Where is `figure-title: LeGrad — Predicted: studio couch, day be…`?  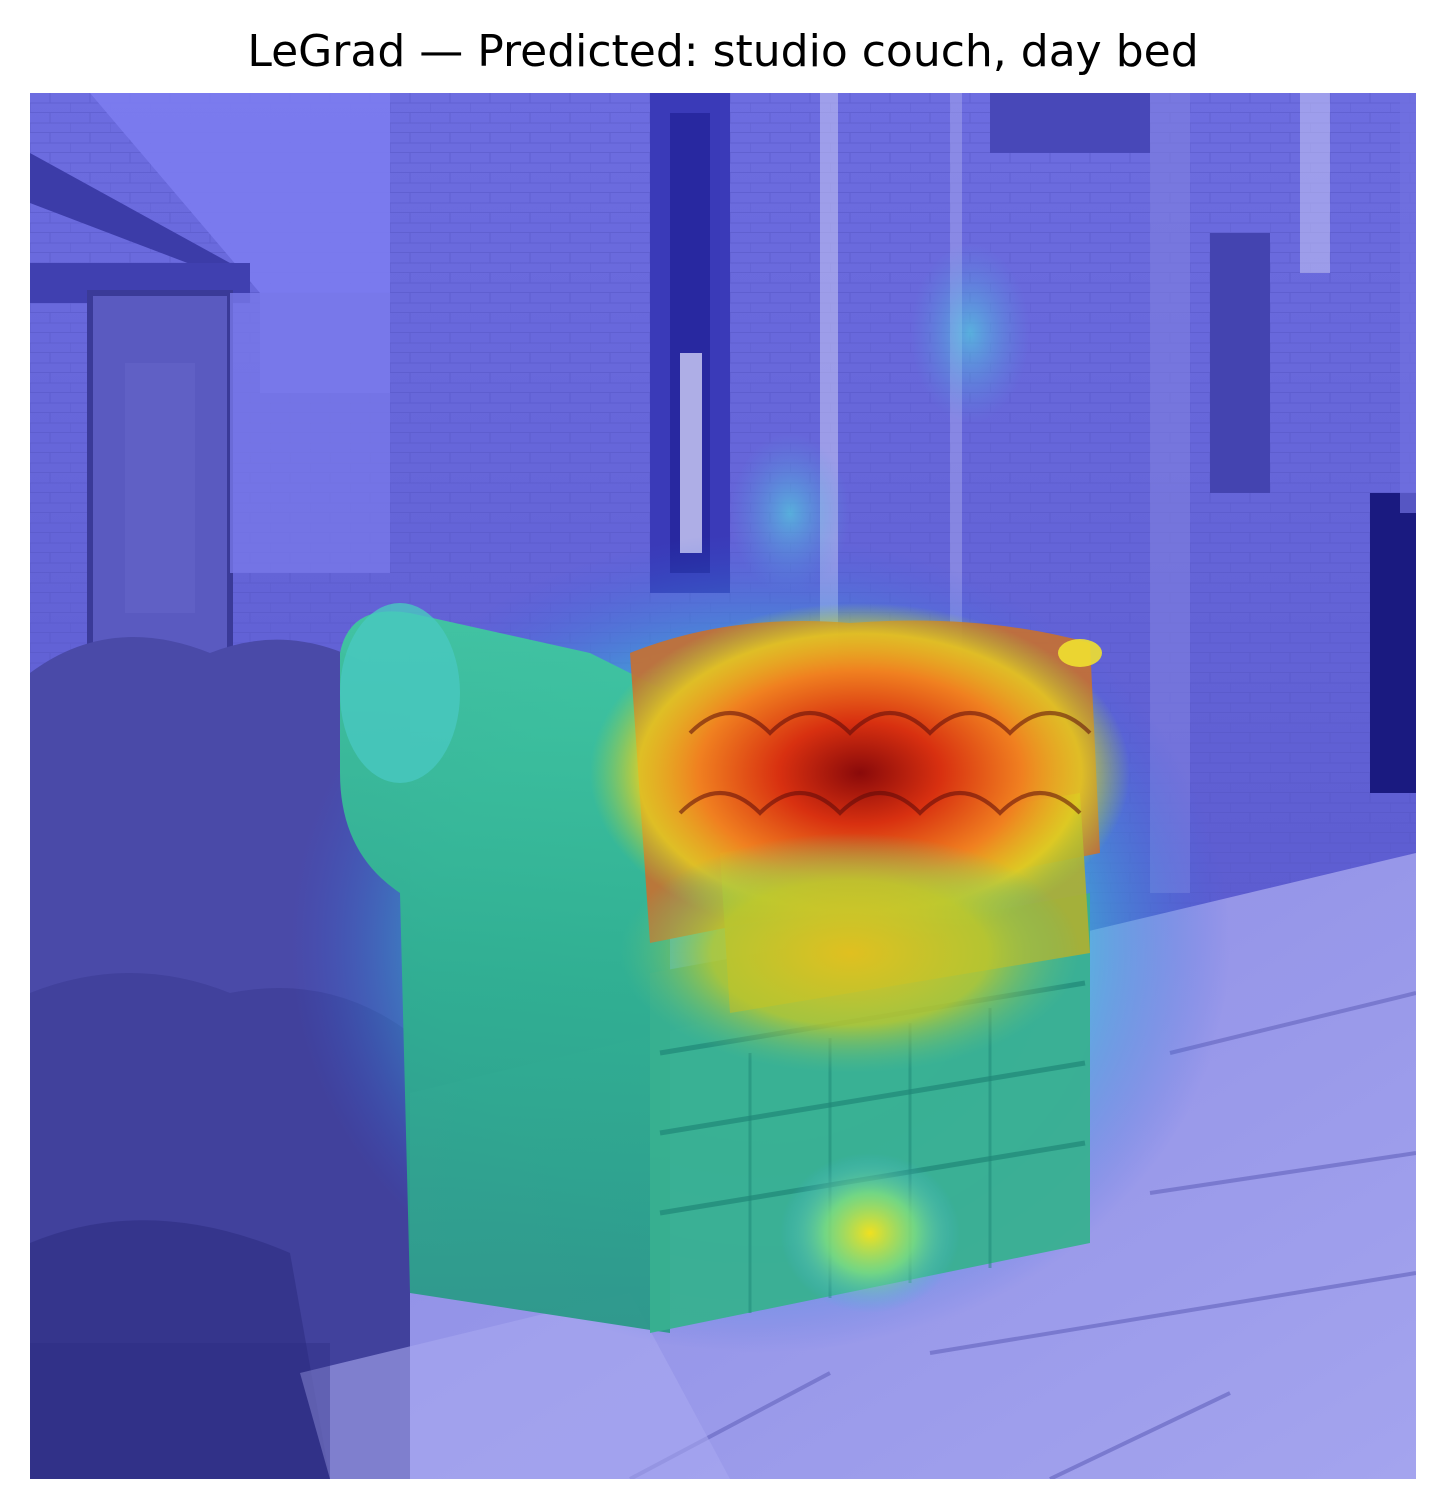 figure-title: LeGrad — Predicted: studio couch, day be… is located at coordinates (723, 51).